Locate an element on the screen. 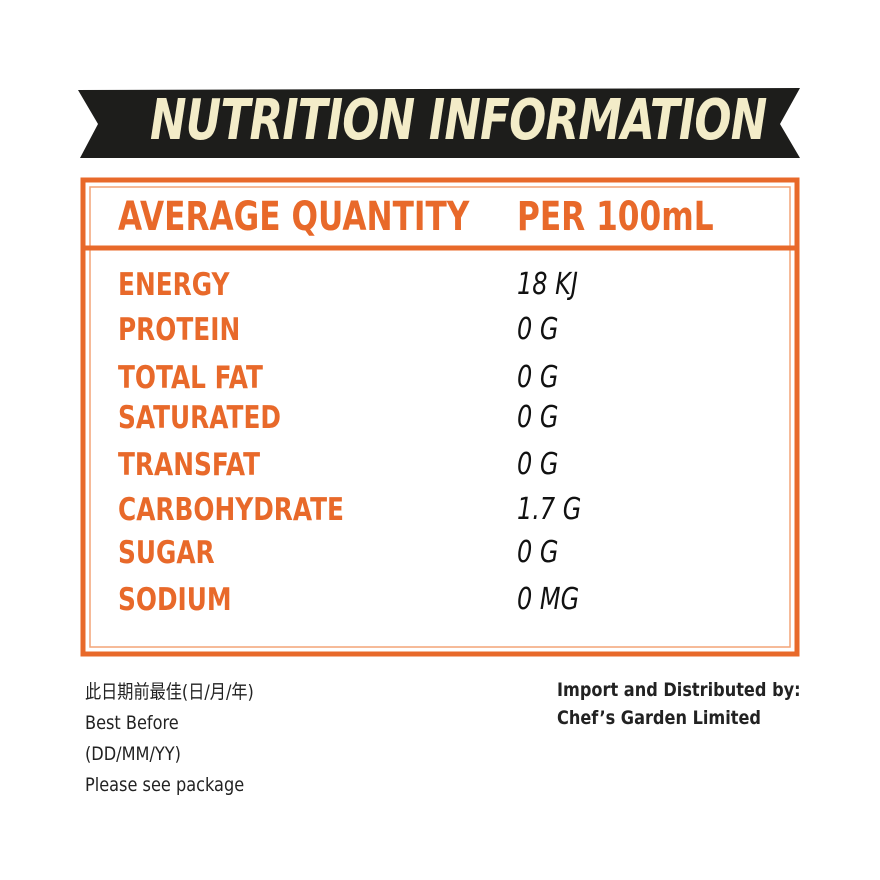  title: NUTRITION INFORMATION is located at coordinates (458, 120).